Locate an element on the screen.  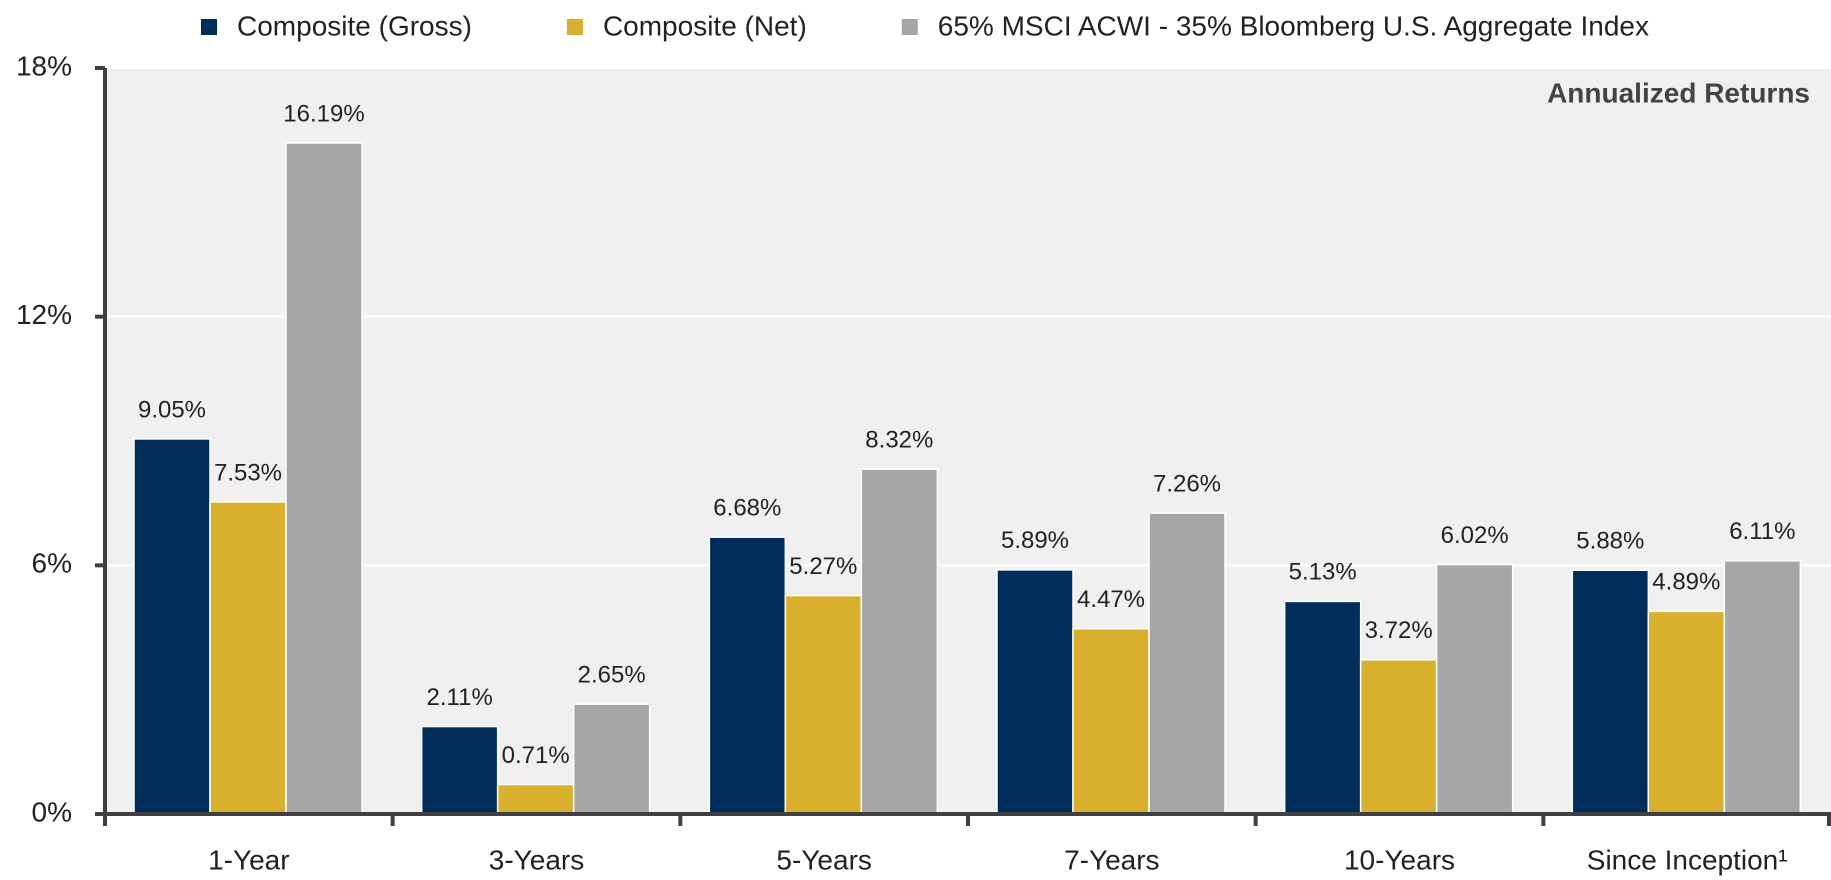
value-label: 2.65% is located at coordinates (612, 675).